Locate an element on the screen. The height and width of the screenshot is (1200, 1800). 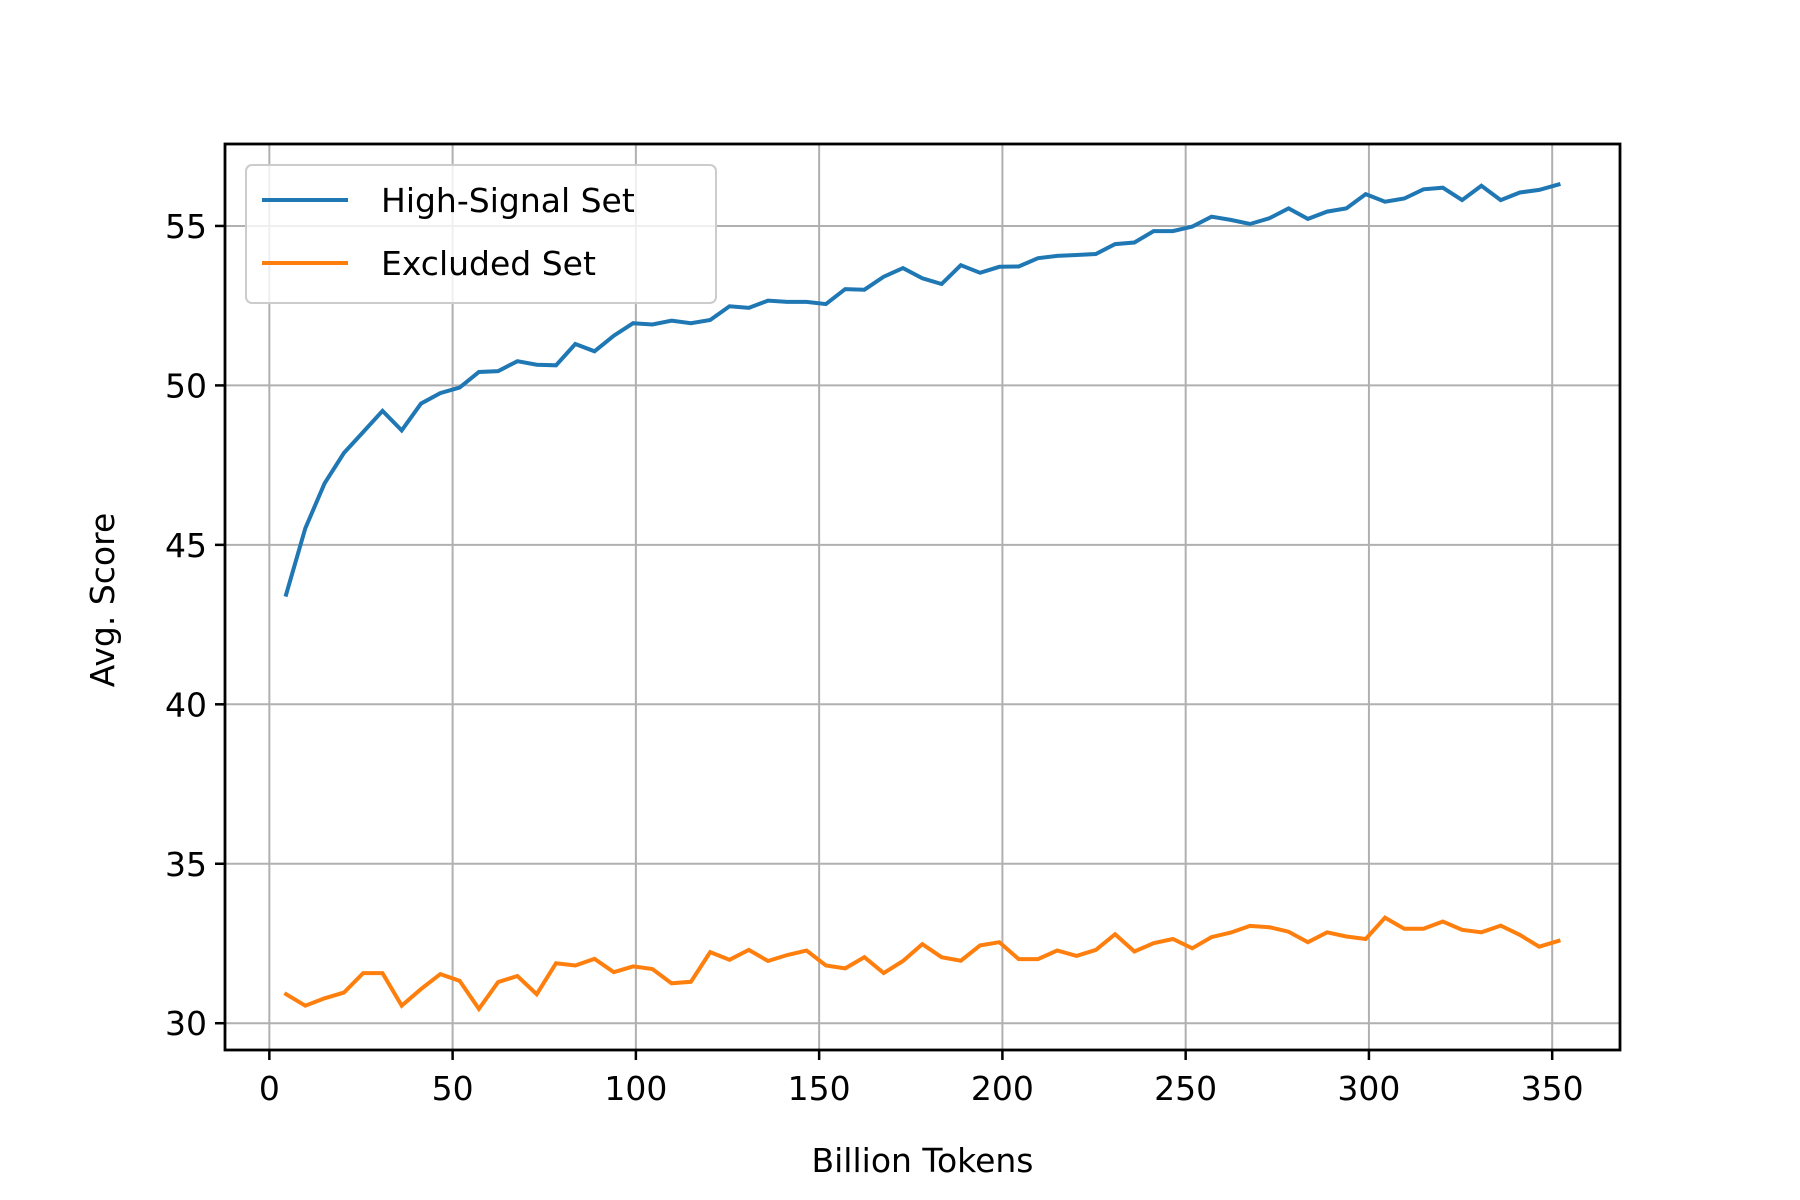
series-excluded-set is located at coordinates (922, 964).